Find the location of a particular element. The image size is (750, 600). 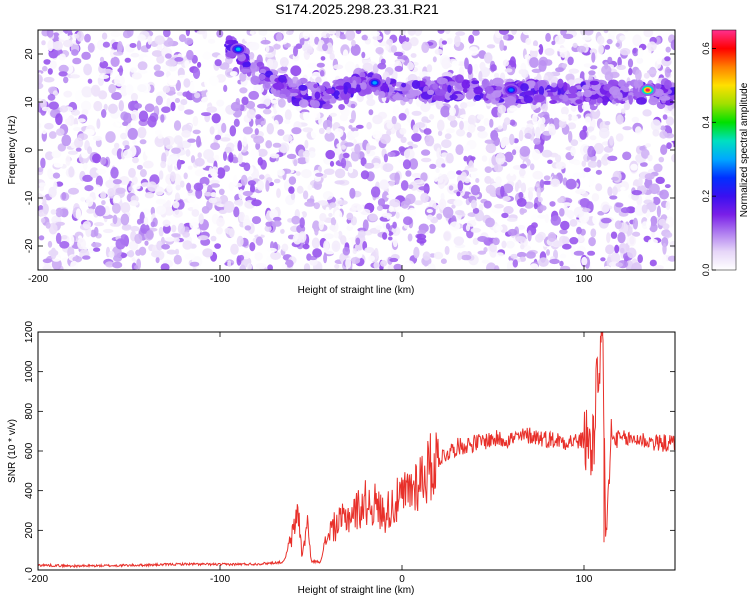

x-tick-label: 0 is located at coordinates (402, 279).